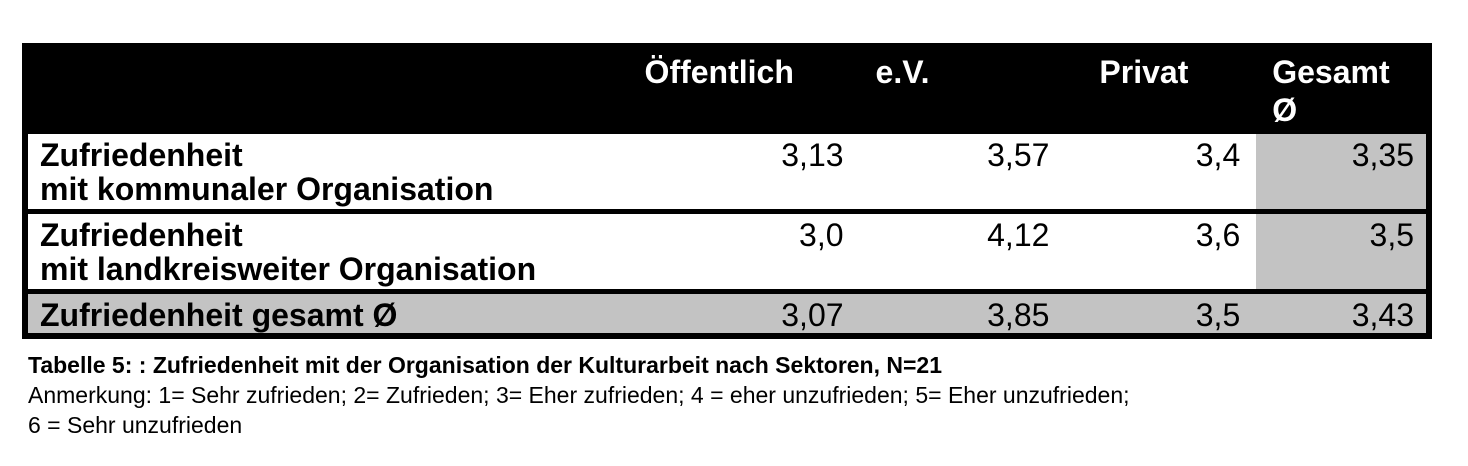  I want to click on col-header-ev: e.V., so click(902, 72).